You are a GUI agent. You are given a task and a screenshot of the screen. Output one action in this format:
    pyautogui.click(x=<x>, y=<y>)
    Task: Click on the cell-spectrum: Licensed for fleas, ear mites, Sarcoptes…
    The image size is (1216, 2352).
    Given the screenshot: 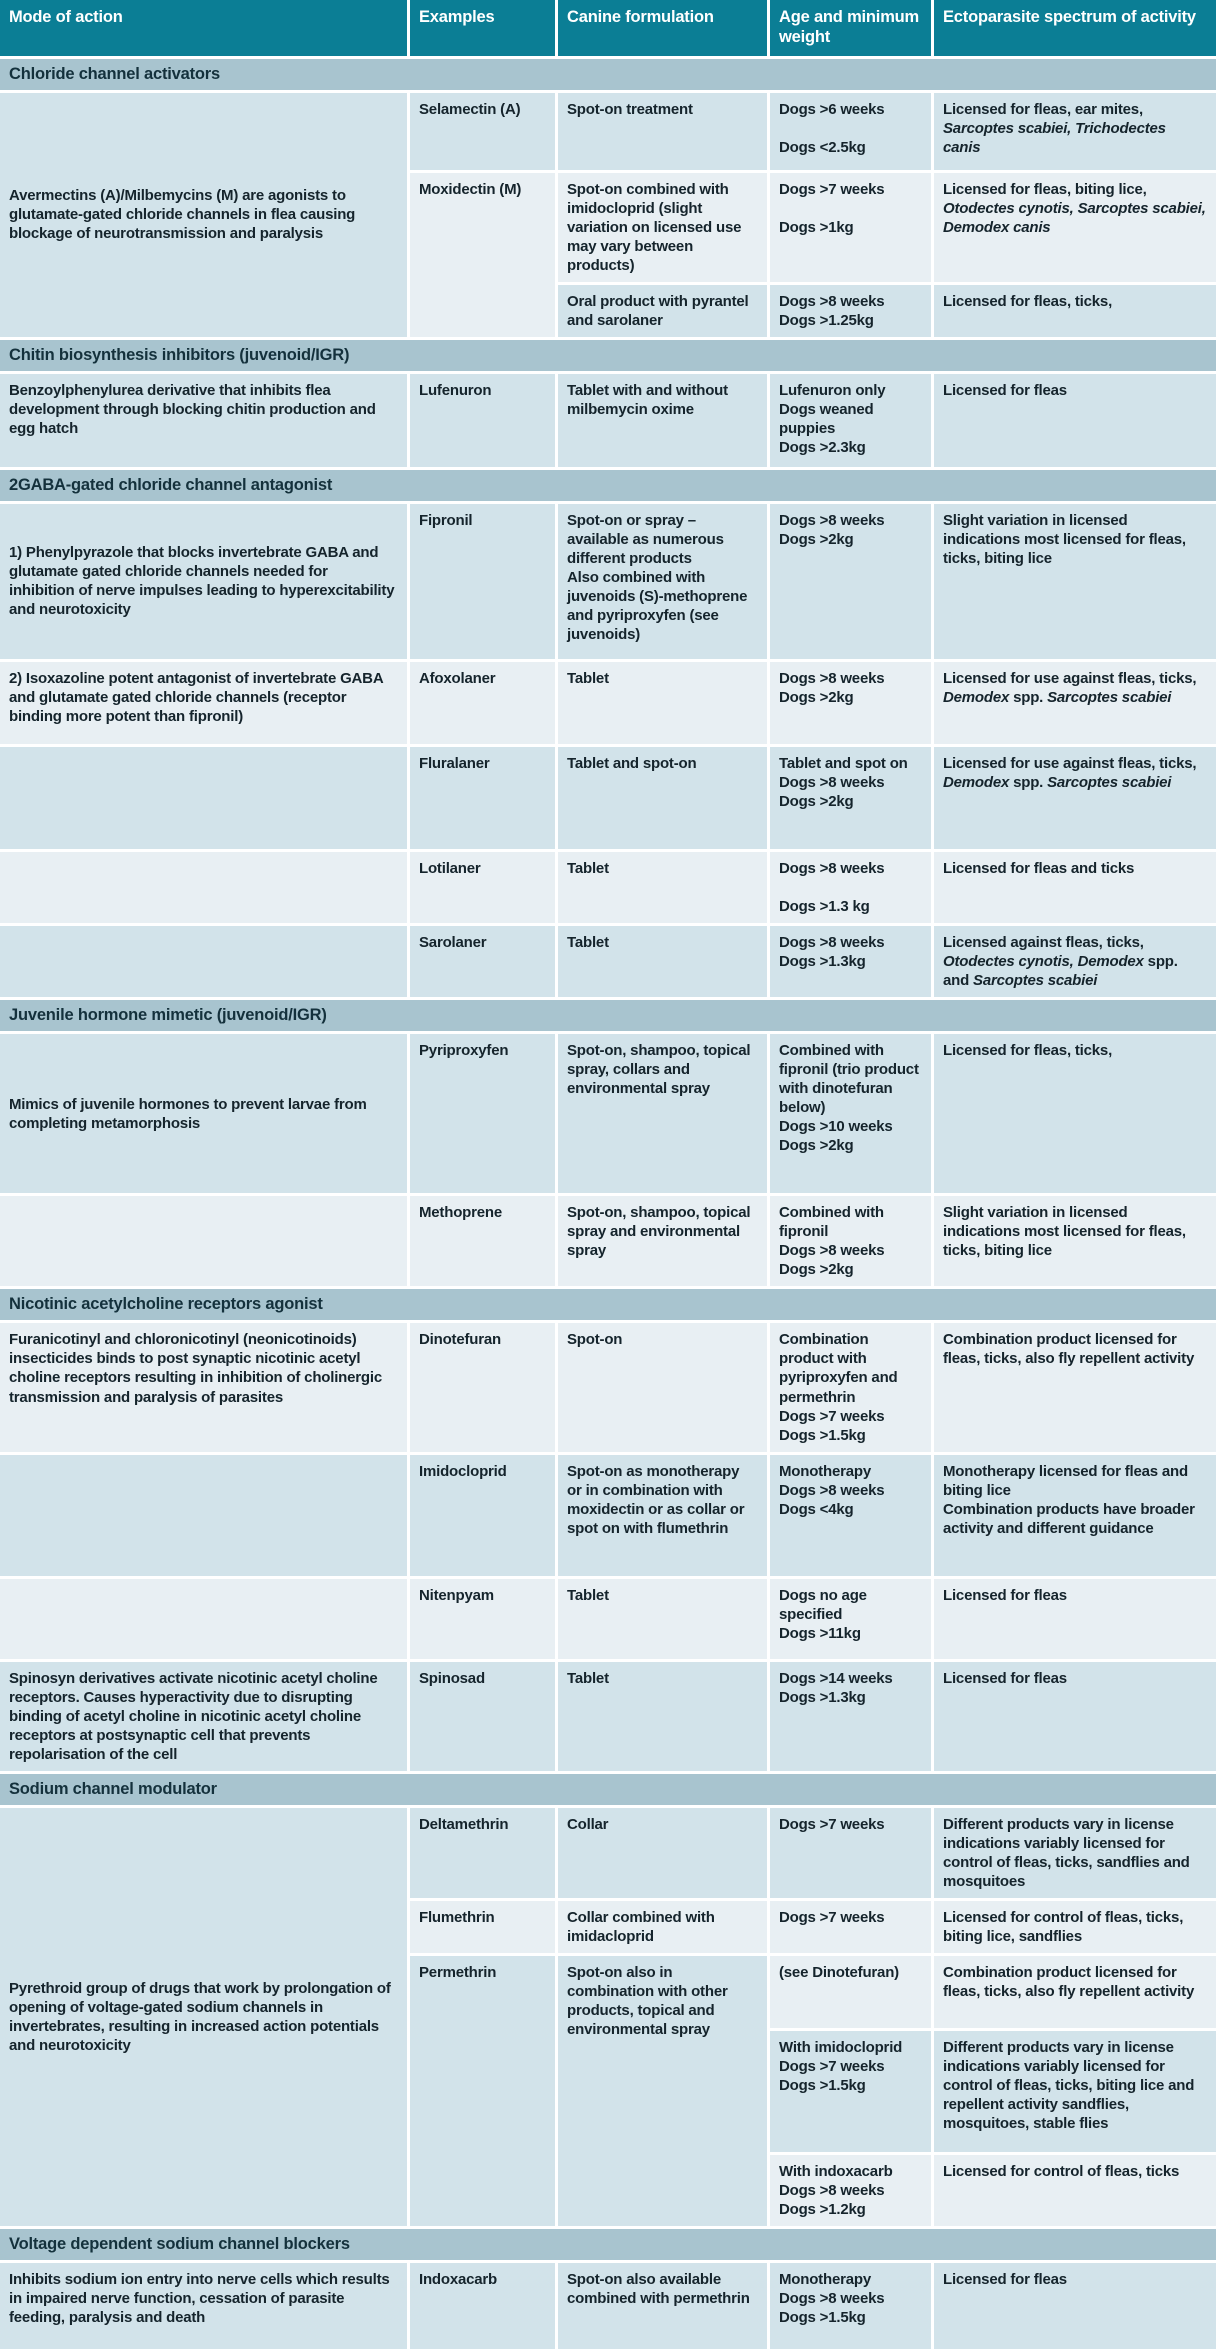 What is the action you would take?
    pyautogui.click(x=1075, y=132)
    